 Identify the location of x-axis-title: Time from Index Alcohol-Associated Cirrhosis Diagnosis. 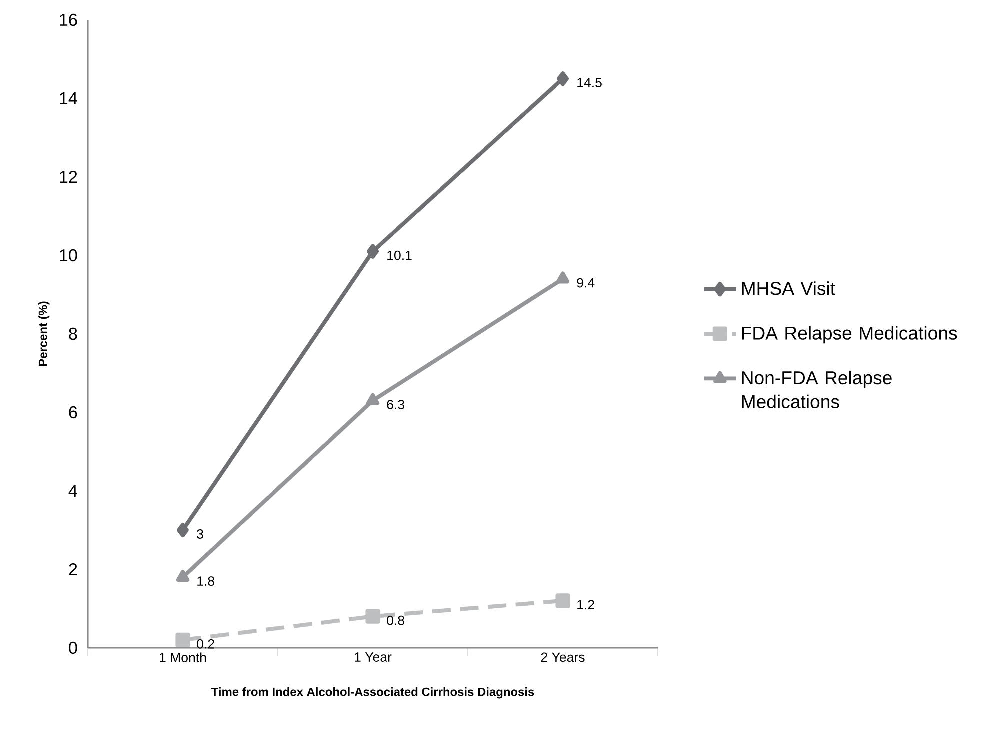
(372, 693).